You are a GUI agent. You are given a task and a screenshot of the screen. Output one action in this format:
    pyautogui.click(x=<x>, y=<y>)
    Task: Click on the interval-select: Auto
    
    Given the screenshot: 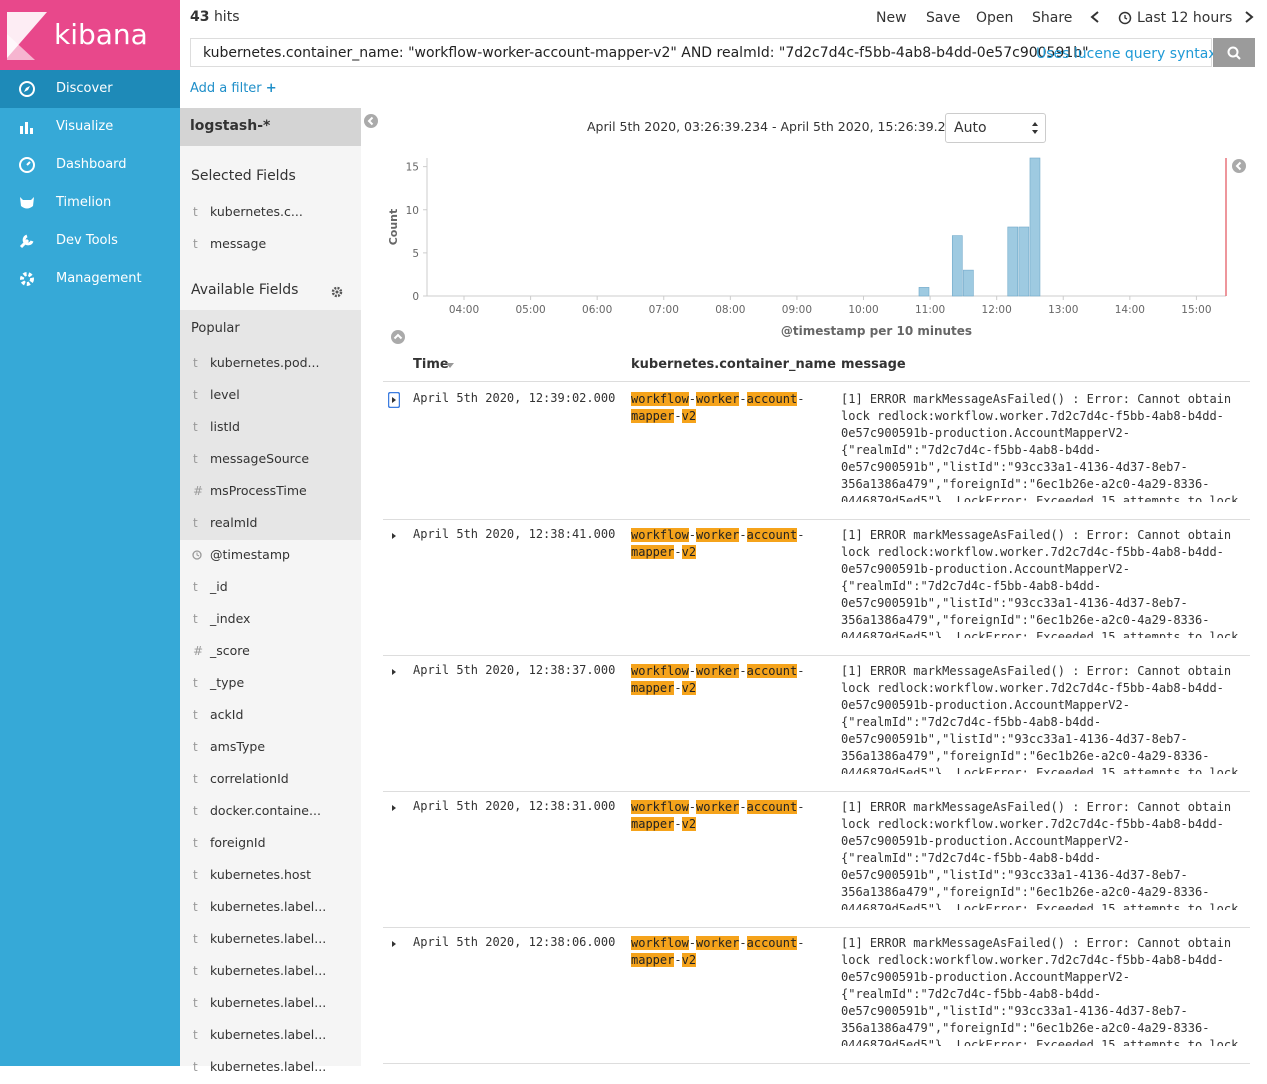 What is the action you would take?
    pyautogui.click(x=995, y=128)
    